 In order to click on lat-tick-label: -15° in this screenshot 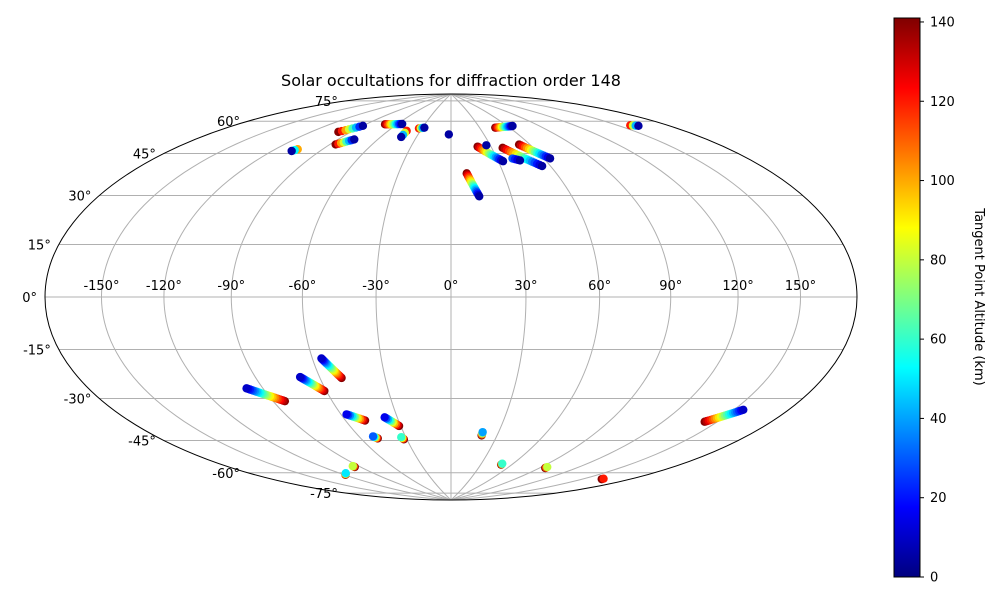, I will do `click(37, 351)`.